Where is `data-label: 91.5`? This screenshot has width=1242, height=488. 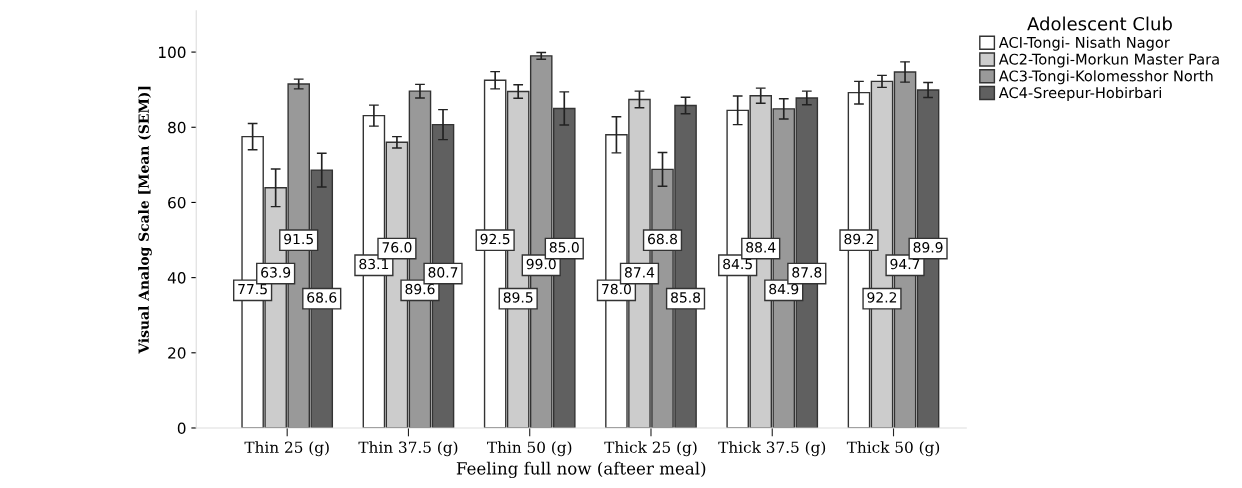 data-label: 91.5 is located at coordinates (298, 239).